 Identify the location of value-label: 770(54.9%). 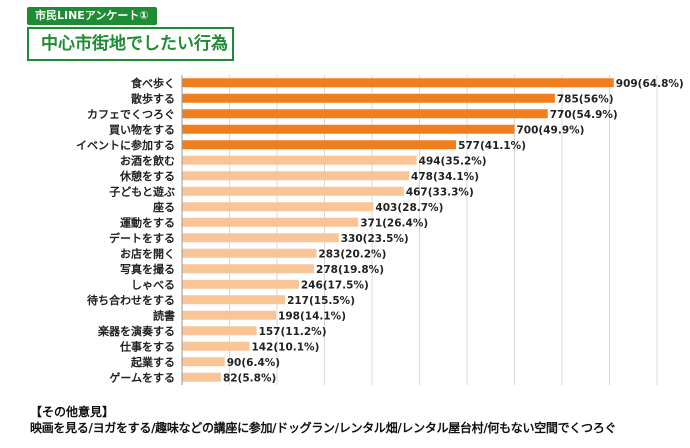
(584, 115).